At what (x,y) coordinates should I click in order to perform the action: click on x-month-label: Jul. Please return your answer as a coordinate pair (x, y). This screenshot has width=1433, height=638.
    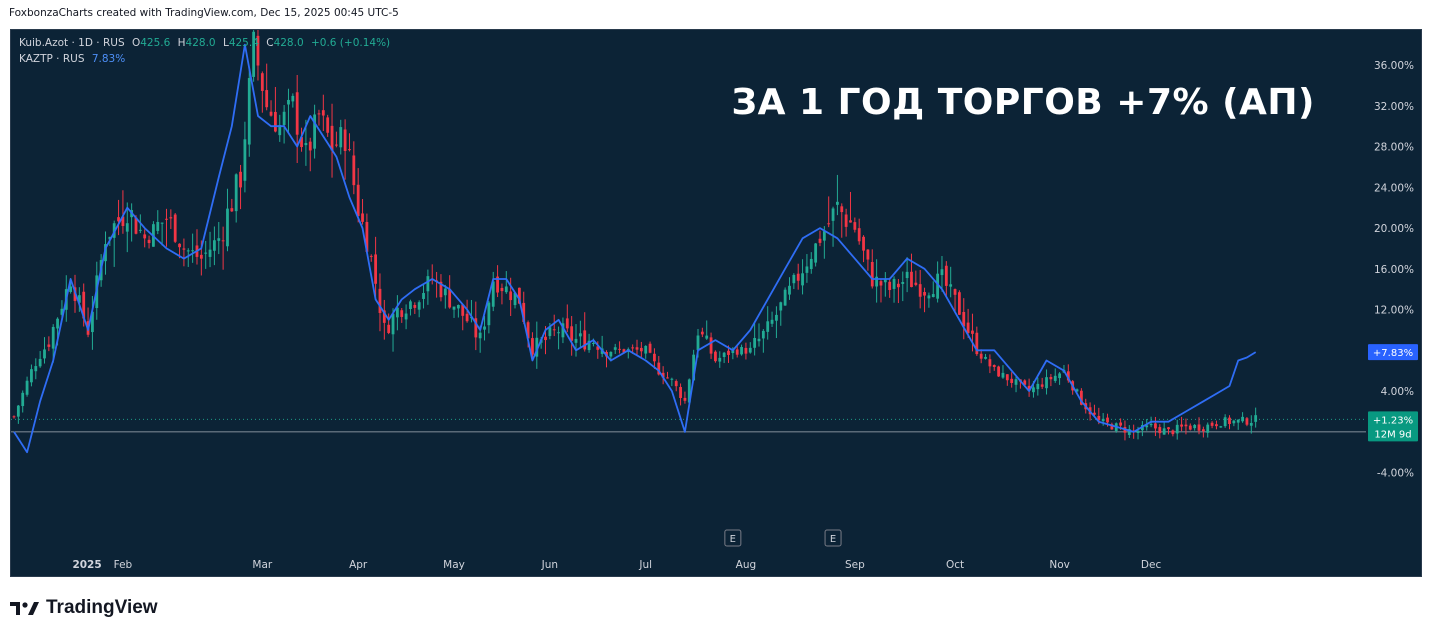
    Looking at the image, I should click on (645, 565).